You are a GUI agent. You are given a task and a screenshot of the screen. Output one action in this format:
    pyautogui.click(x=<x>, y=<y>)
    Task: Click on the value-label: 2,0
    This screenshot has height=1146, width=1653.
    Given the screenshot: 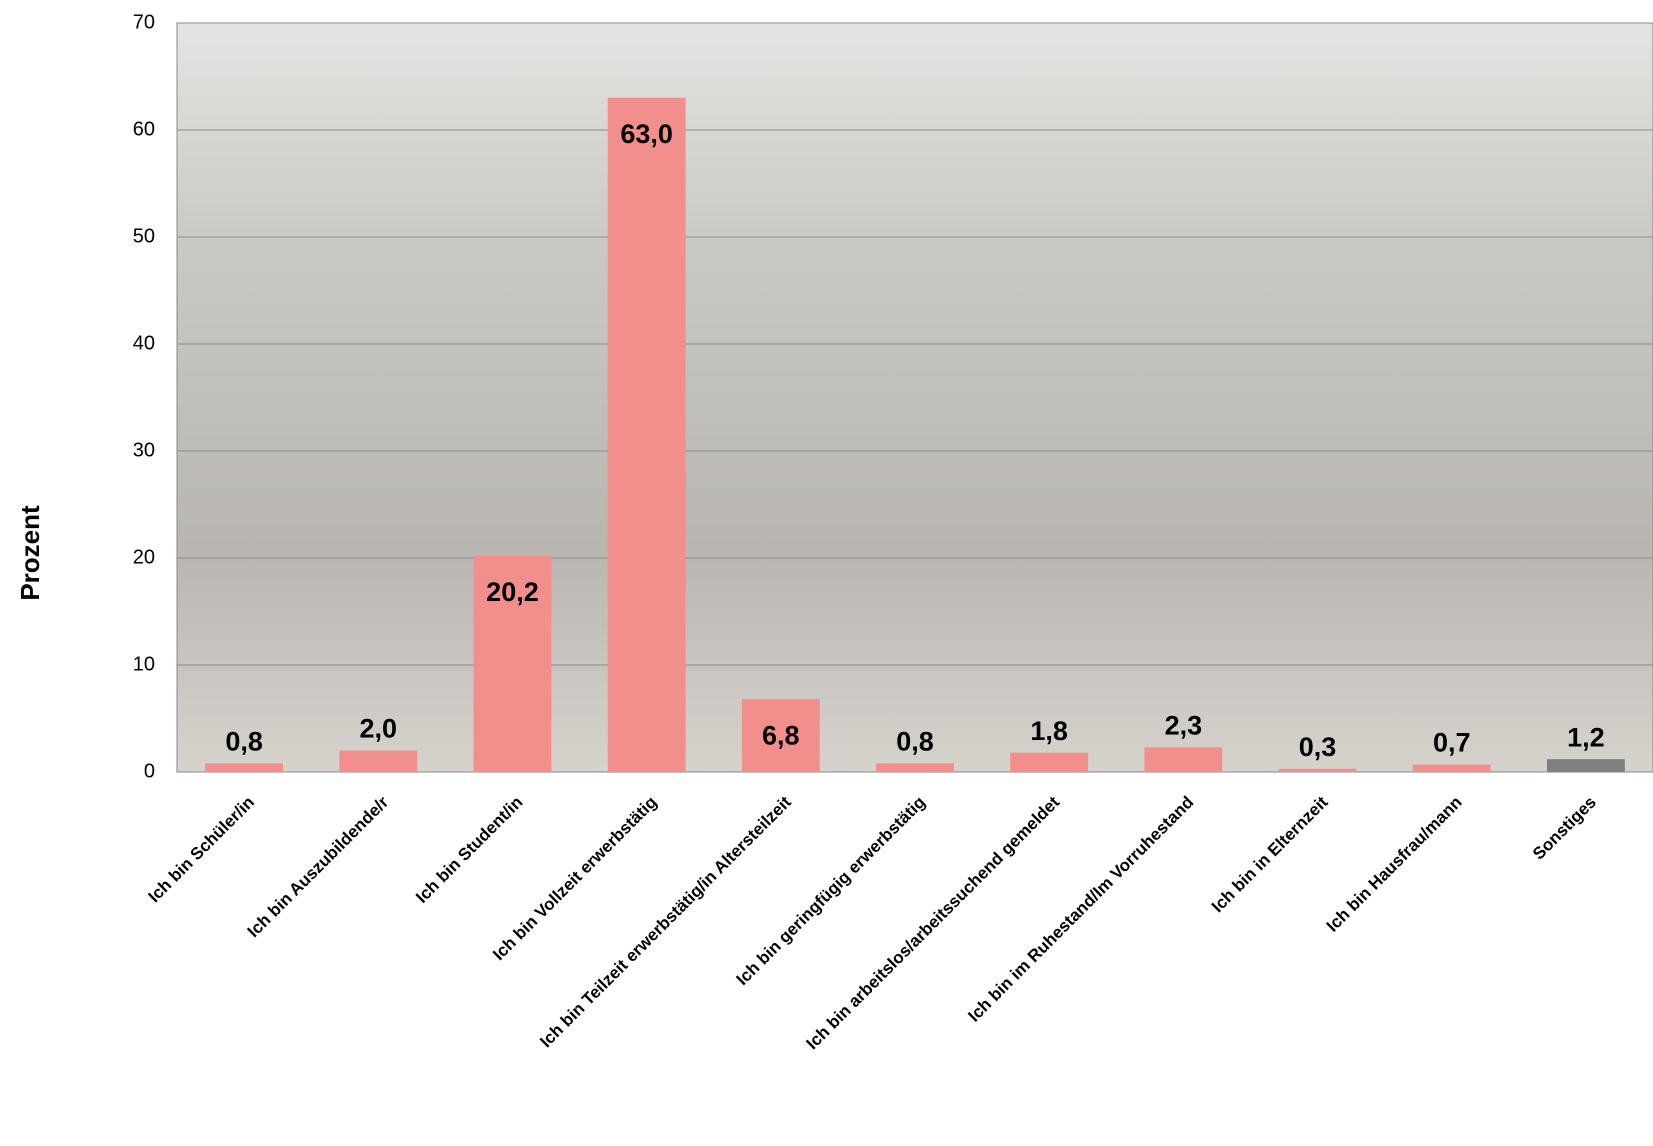 What is the action you would take?
    pyautogui.click(x=378, y=729)
    